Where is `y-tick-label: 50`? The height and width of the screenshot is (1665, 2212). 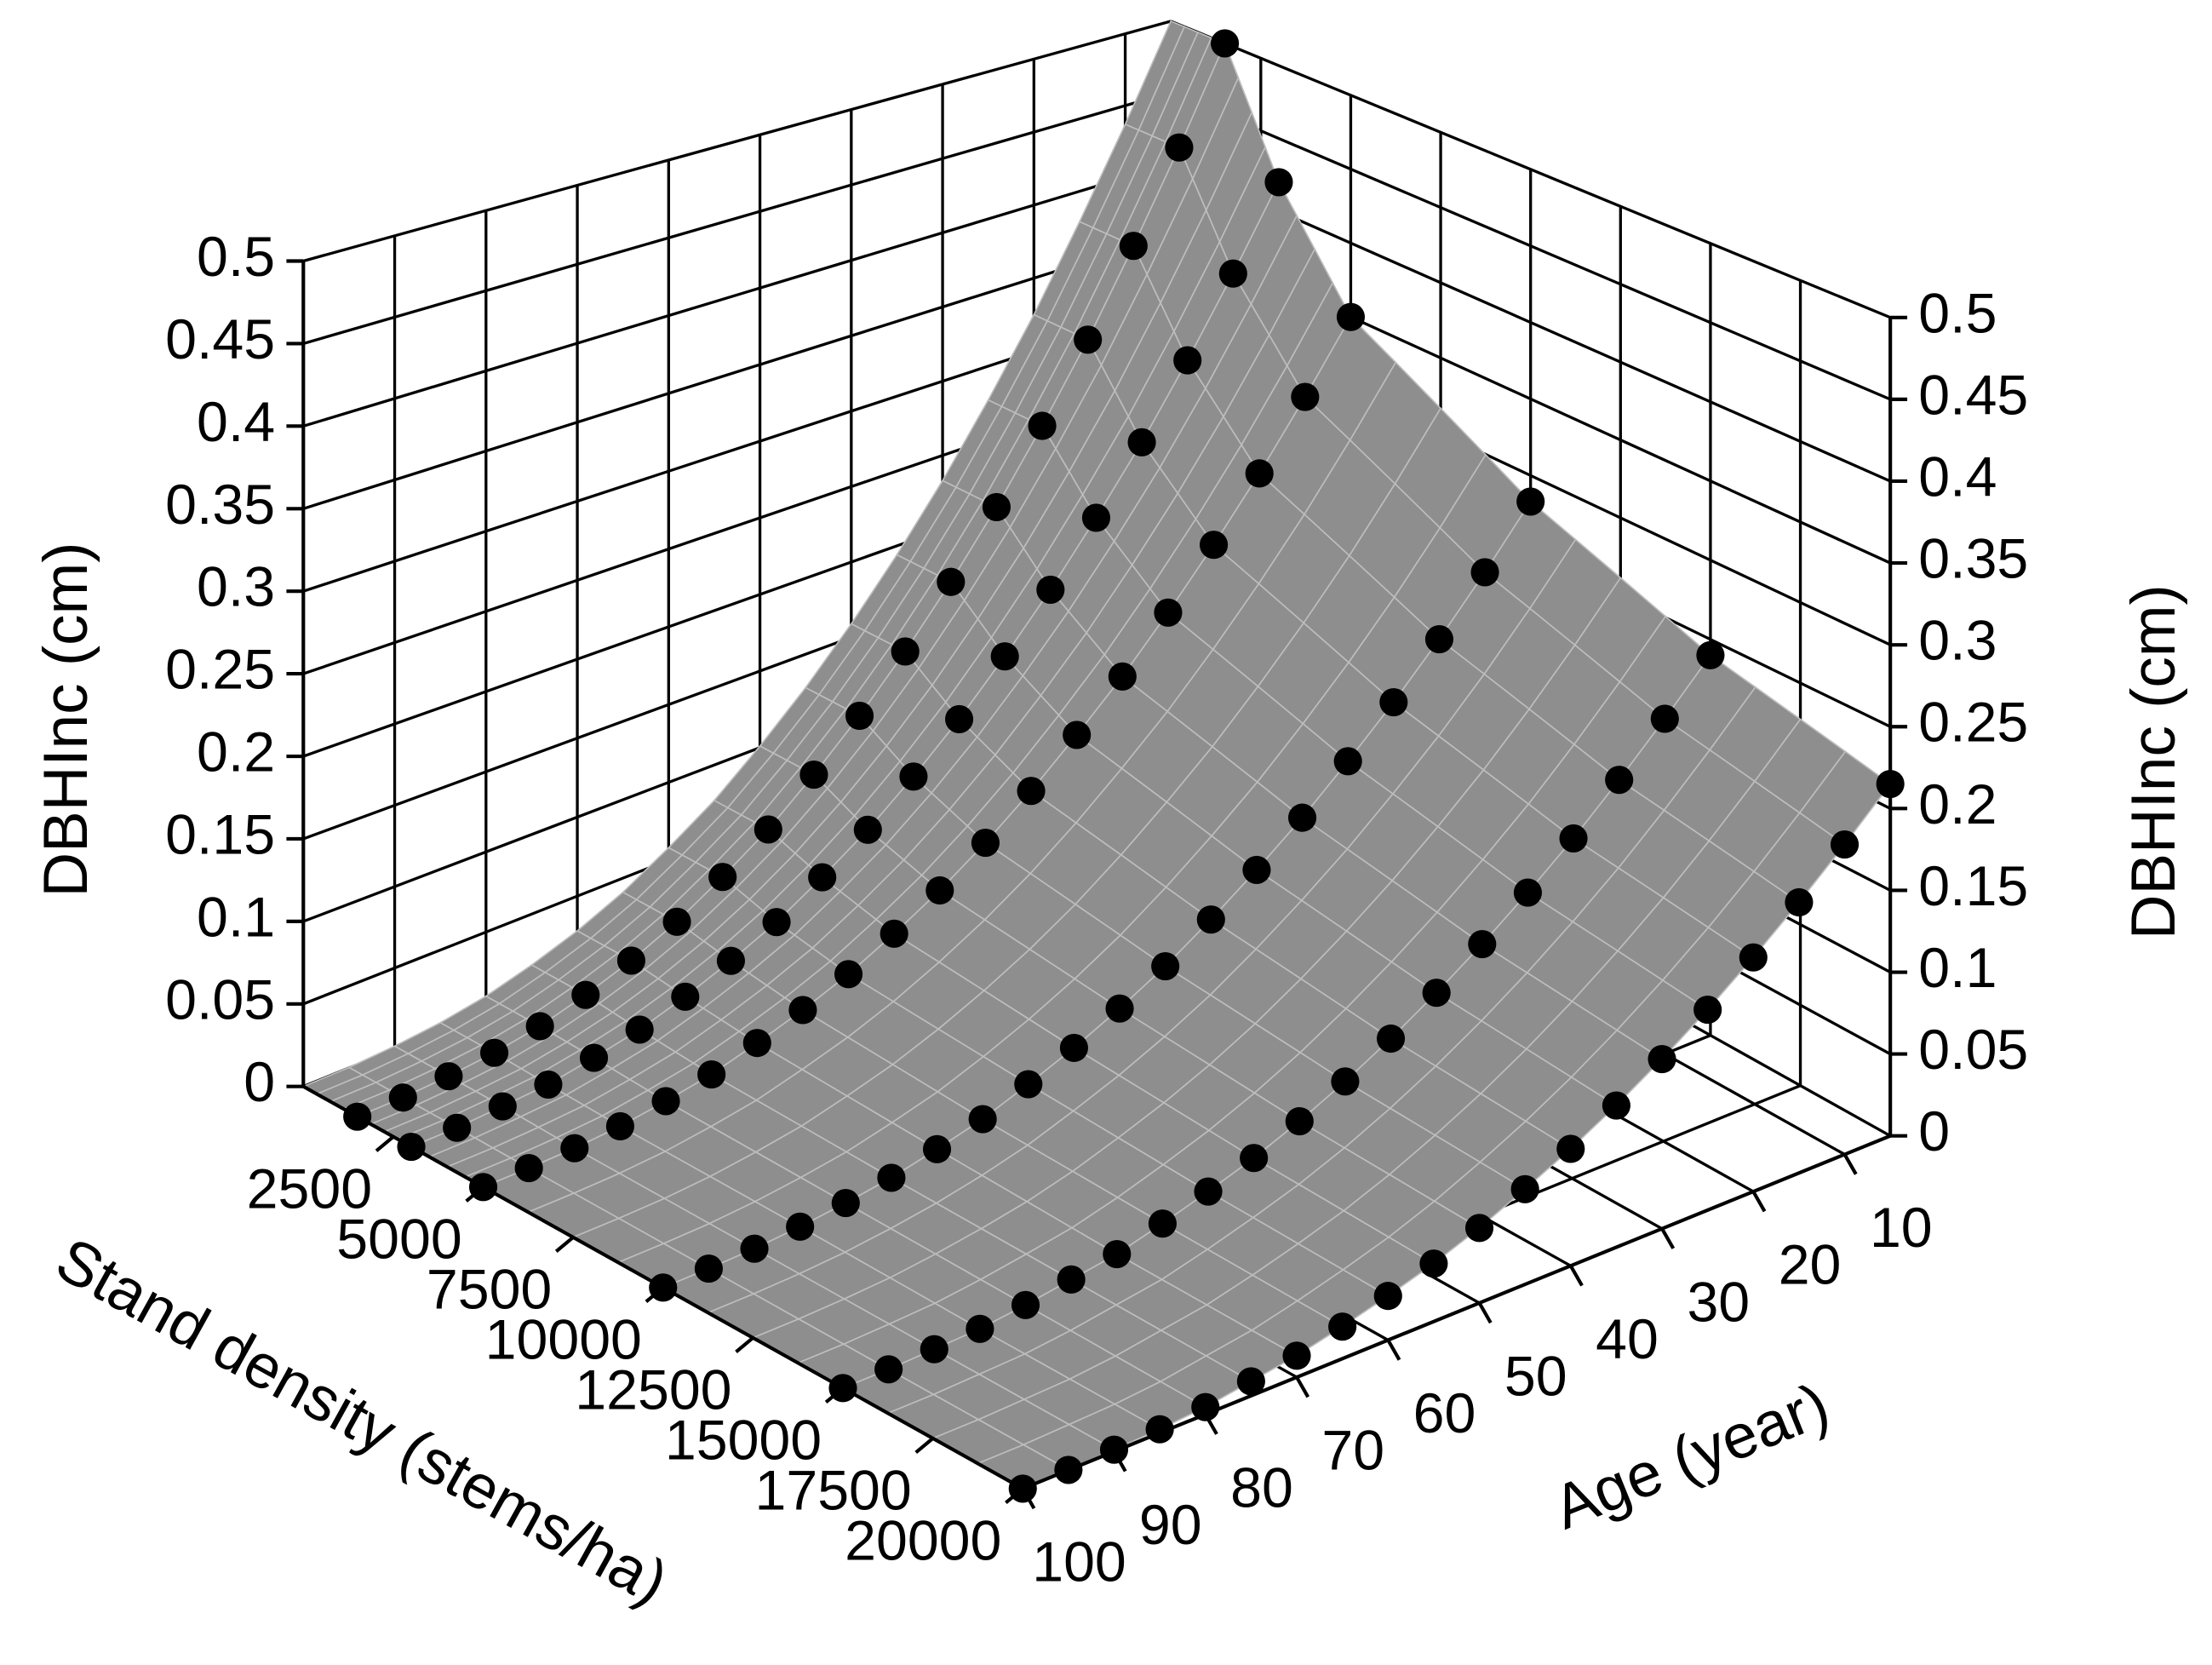
y-tick-label: 50 is located at coordinates (1536, 1378).